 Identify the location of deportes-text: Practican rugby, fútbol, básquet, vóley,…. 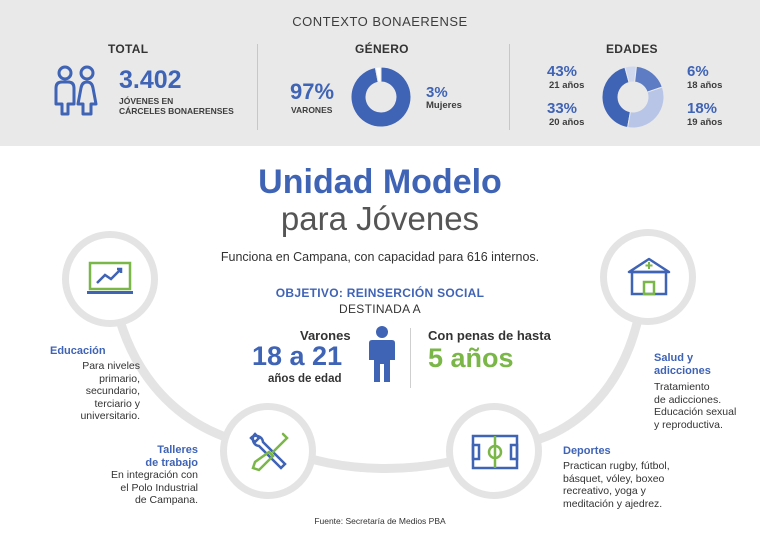
(616, 485).